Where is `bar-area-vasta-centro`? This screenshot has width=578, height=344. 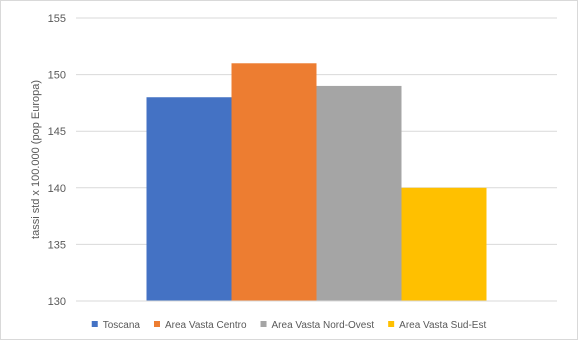 bar-area-vasta-centro is located at coordinates (274, 182).